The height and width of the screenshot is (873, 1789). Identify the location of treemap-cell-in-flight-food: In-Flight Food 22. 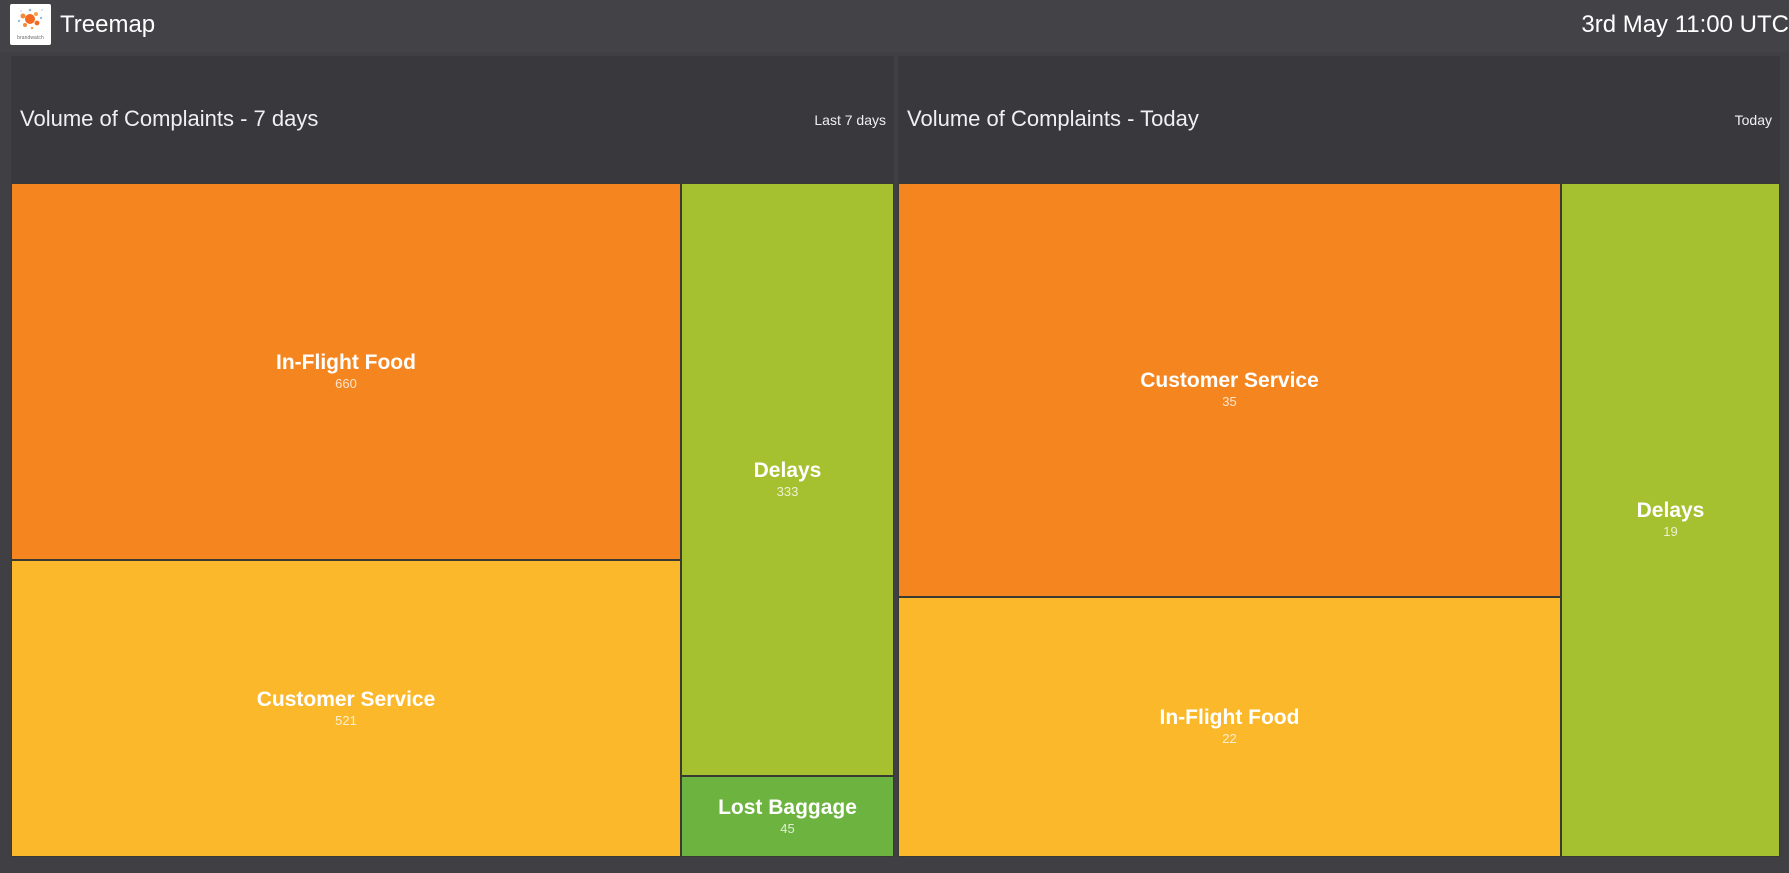
(1229, 727).